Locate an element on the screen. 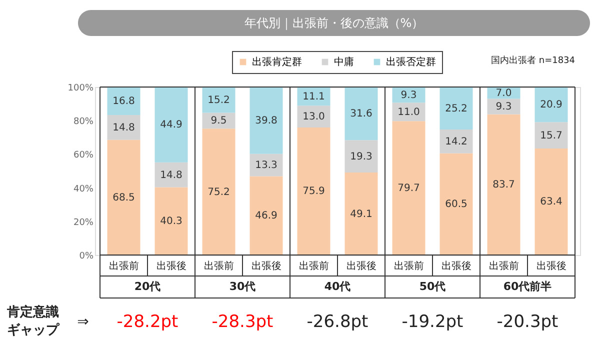  data-label: 11.0 is located at coordinates (409, 112).